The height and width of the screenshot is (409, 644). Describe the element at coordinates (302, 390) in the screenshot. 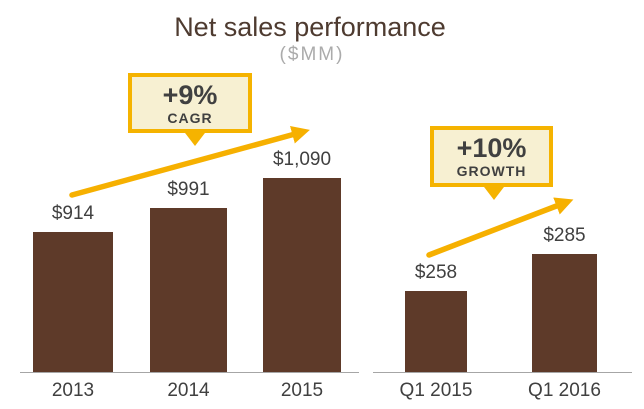

I see `bar-category-label-2015: 2015` at that location.